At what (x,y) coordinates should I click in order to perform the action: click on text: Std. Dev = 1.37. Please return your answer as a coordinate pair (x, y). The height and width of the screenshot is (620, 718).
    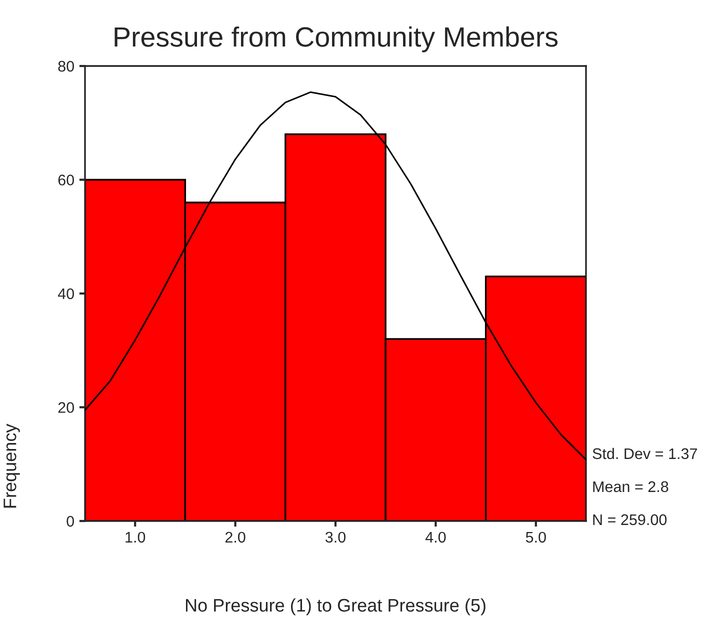
    Looking at the image, I should click on (644, 454).